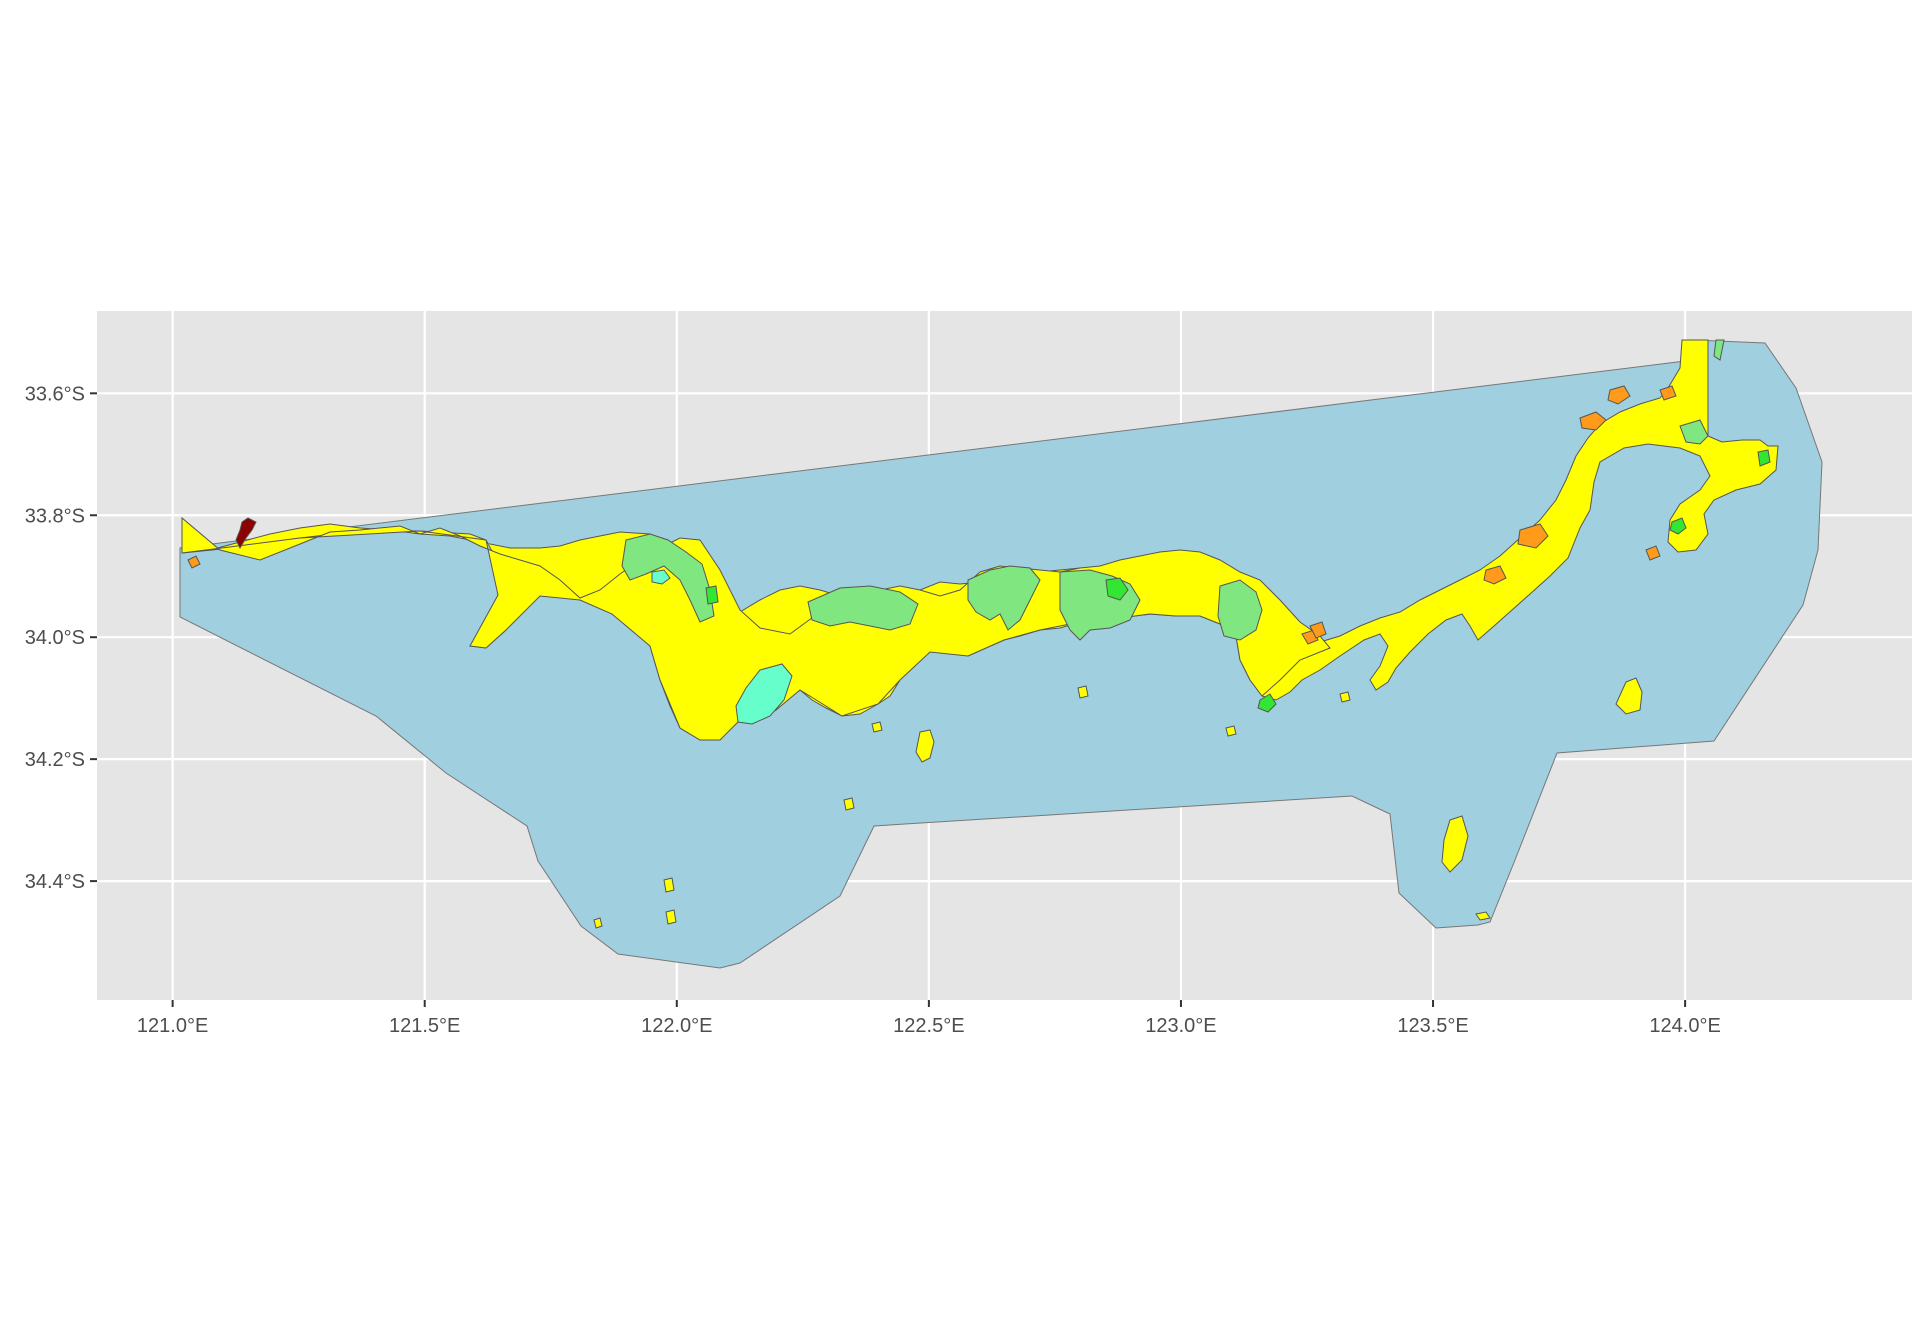  I want to click on region-dark-red, so click(246, 533).